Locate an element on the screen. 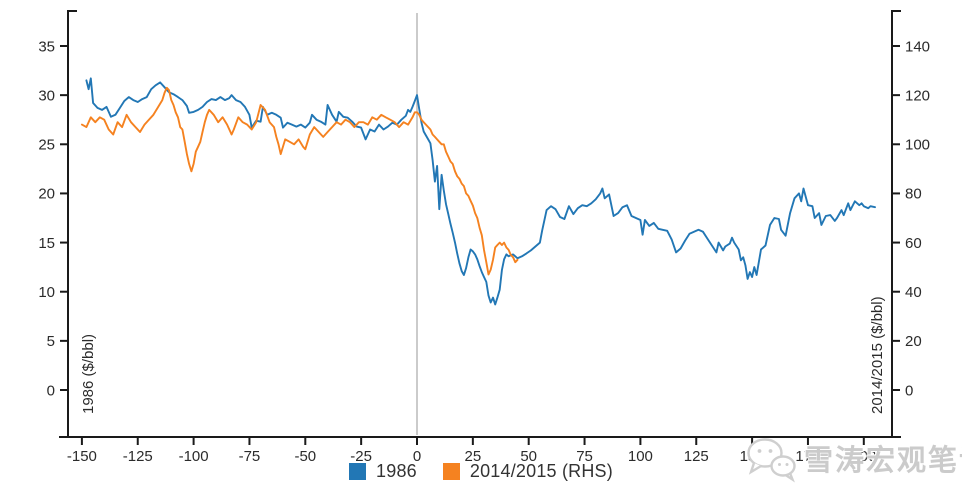 The height and width of the screenshot is (498, 962). x-axis-tick-label: 125 is located at coordinates (696, 456).